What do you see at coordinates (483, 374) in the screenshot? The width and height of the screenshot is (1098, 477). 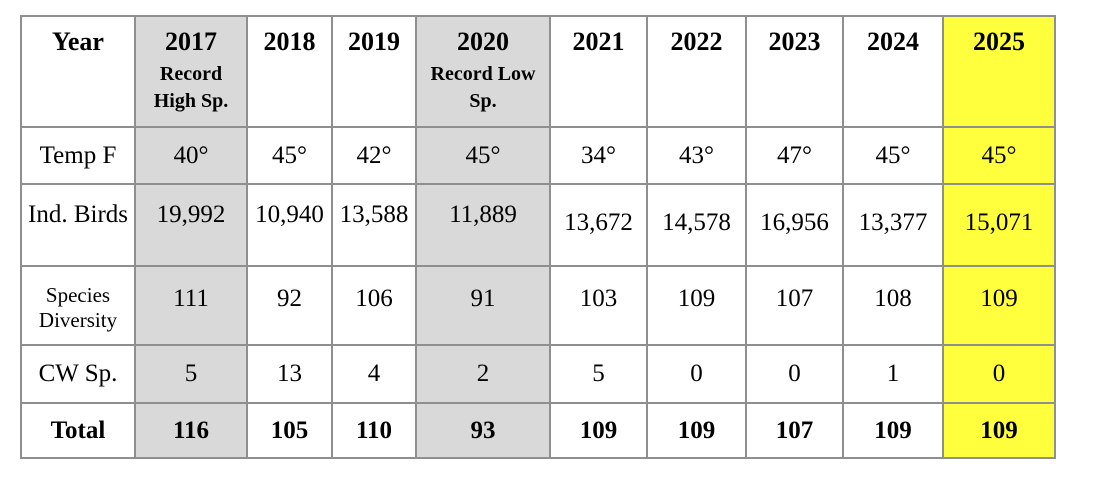 I see `table-cell: 2` at bounding box center [483, 374].